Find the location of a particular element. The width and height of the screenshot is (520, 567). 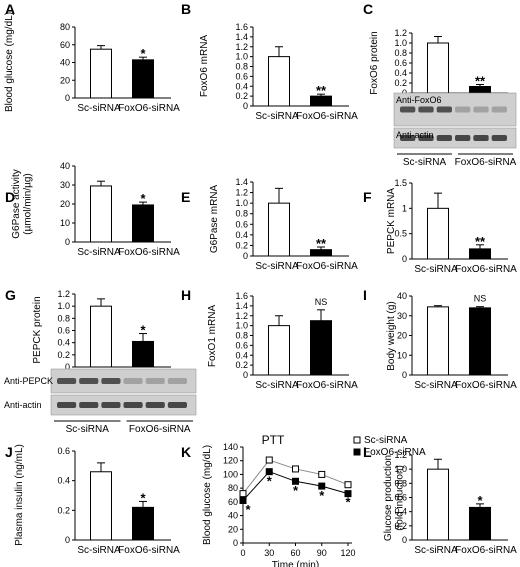

x-tick-label: 60 is located at coordinates (295, 553).